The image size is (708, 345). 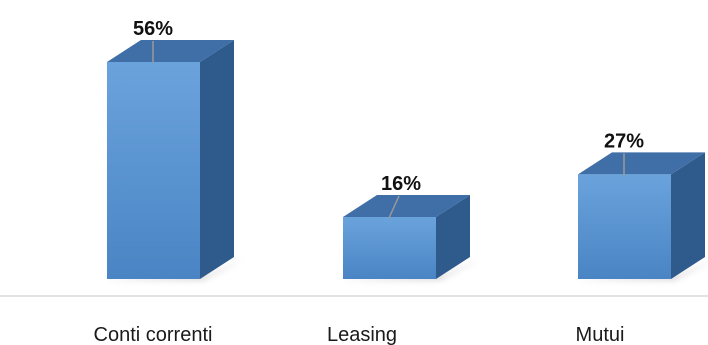 I want to click on category-label: Leasing, so click(x=362, y=334).